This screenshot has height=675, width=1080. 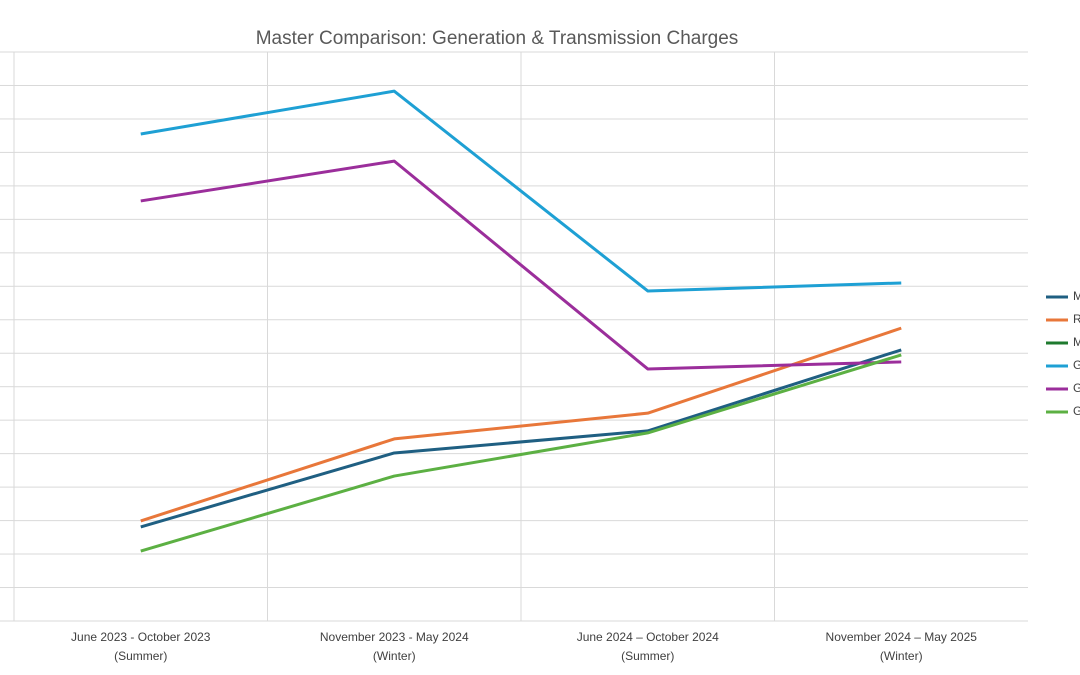 What do you see at coordinates (141, 637) in the screenshot?
I see `x-tick-label: June 2023 - October 2023` at bounding box center [141, 637].